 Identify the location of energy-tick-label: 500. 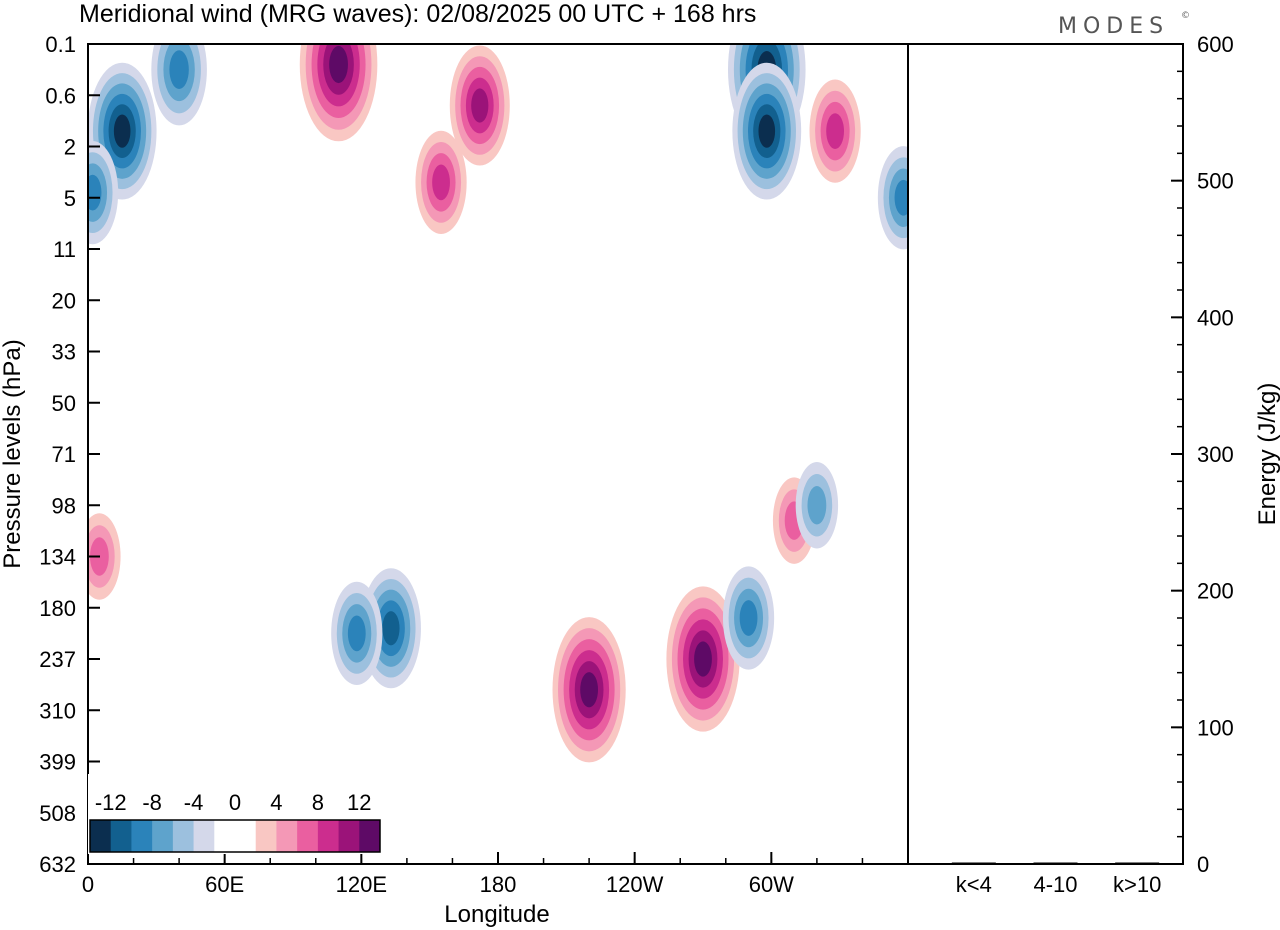
(1215, 181).